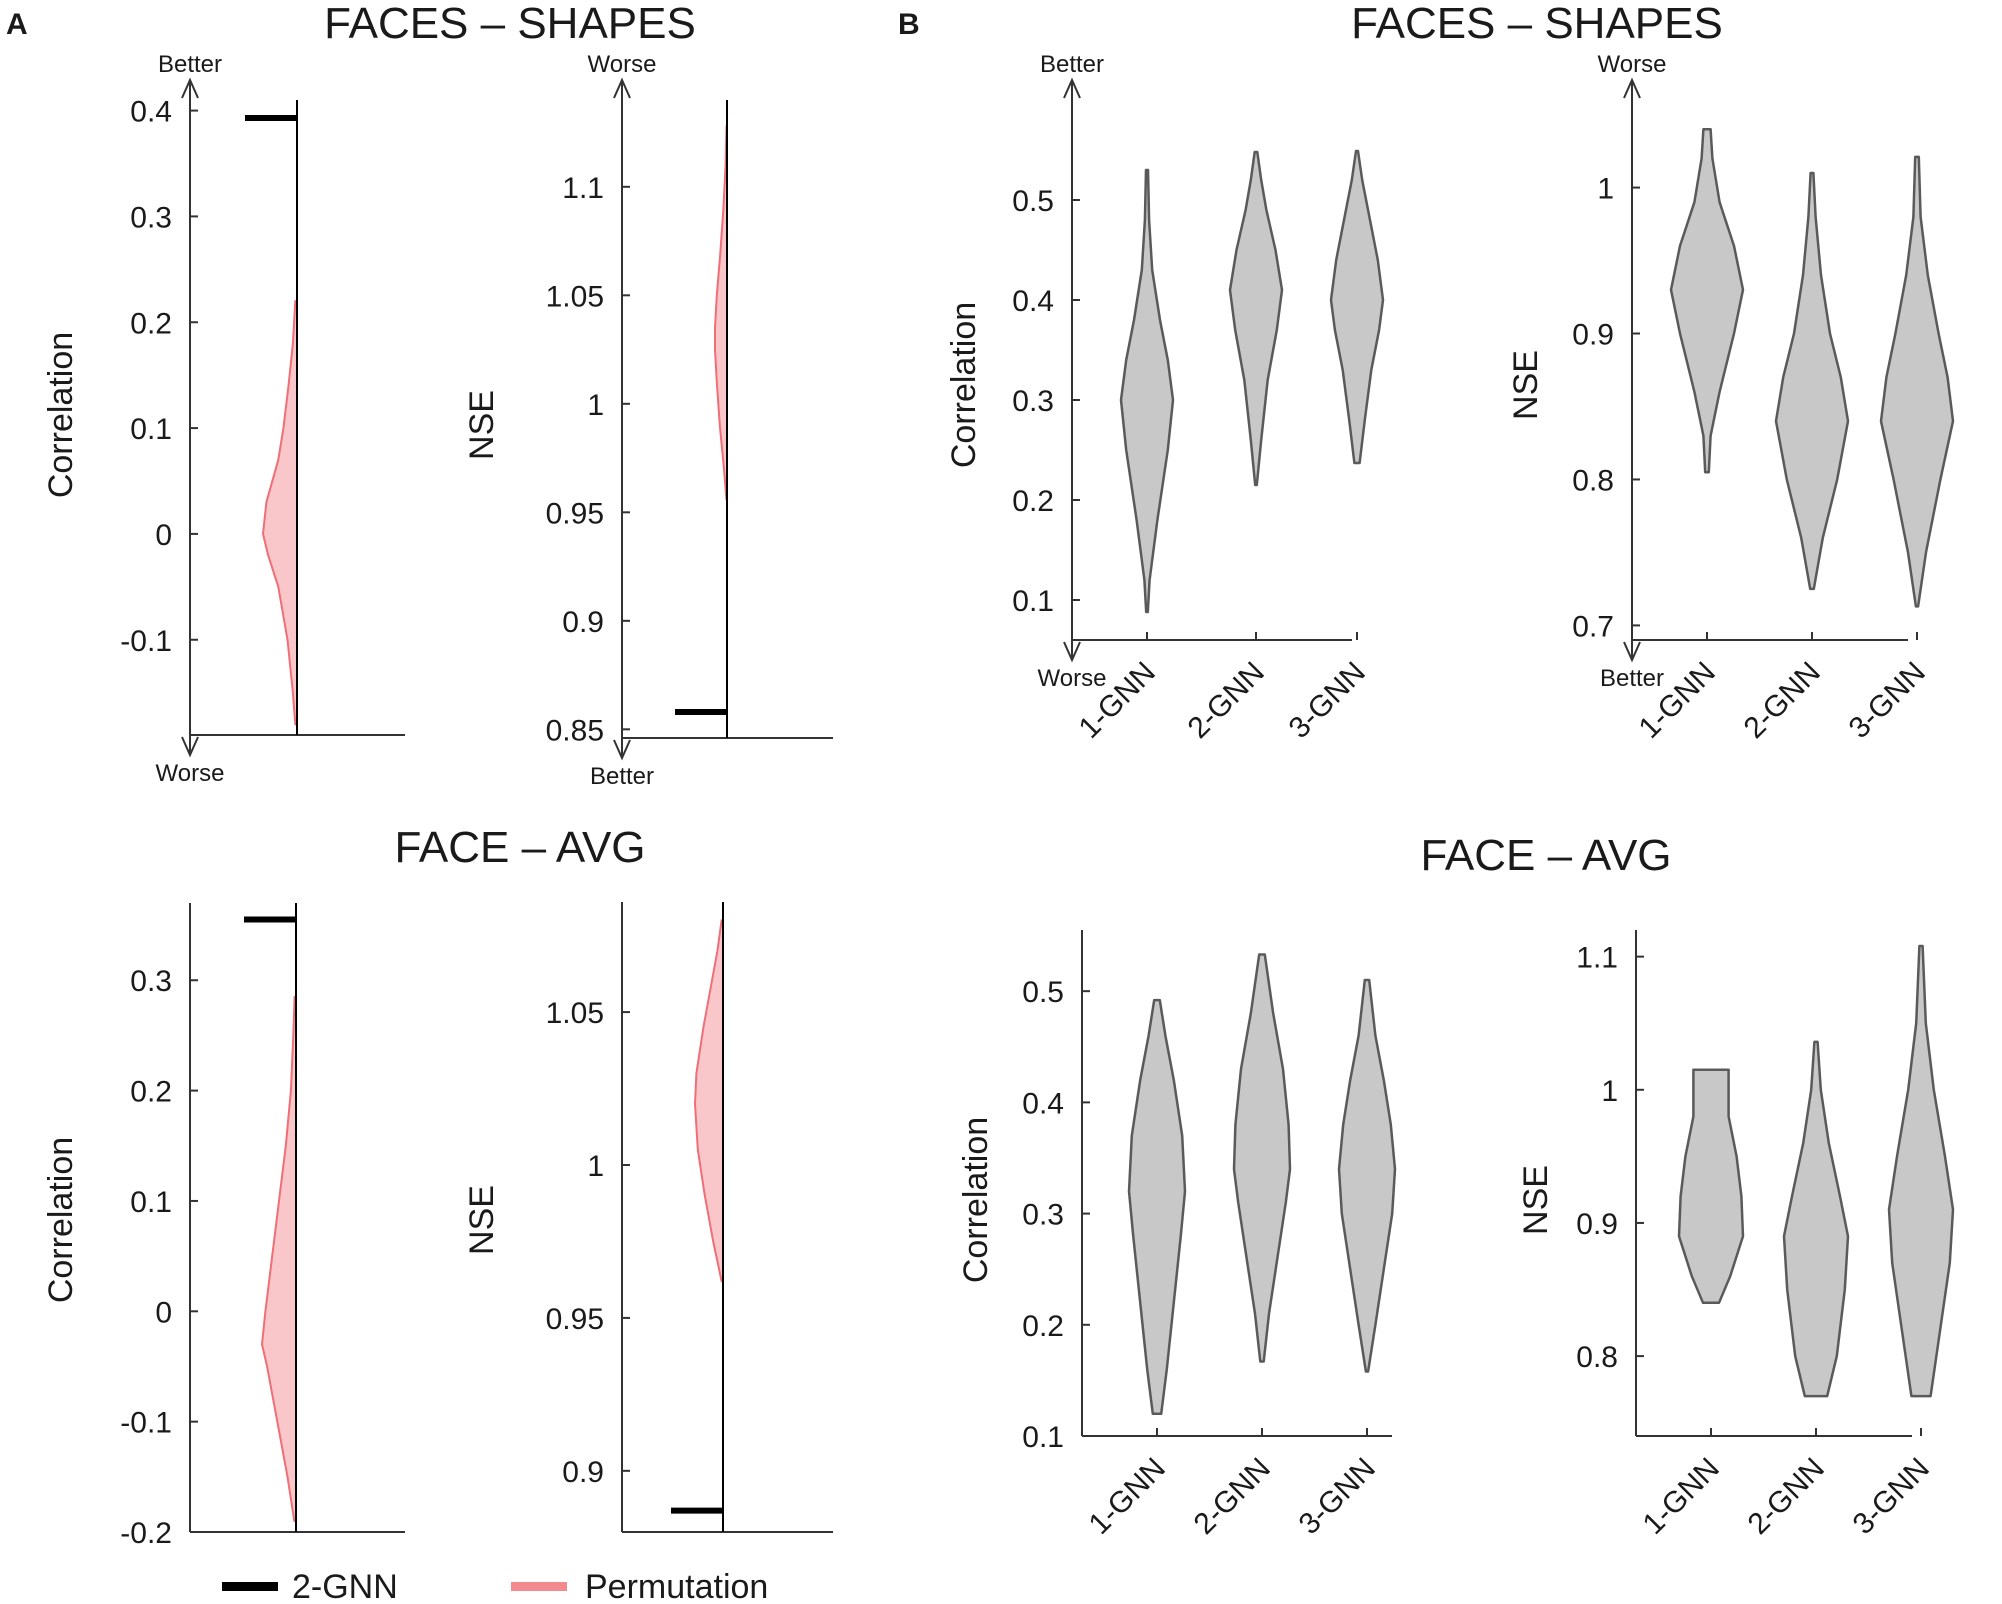  Describe the element at coordinates (1816, 1219) in the screenshot. I see `b4-violin-2-gnn` at that location.